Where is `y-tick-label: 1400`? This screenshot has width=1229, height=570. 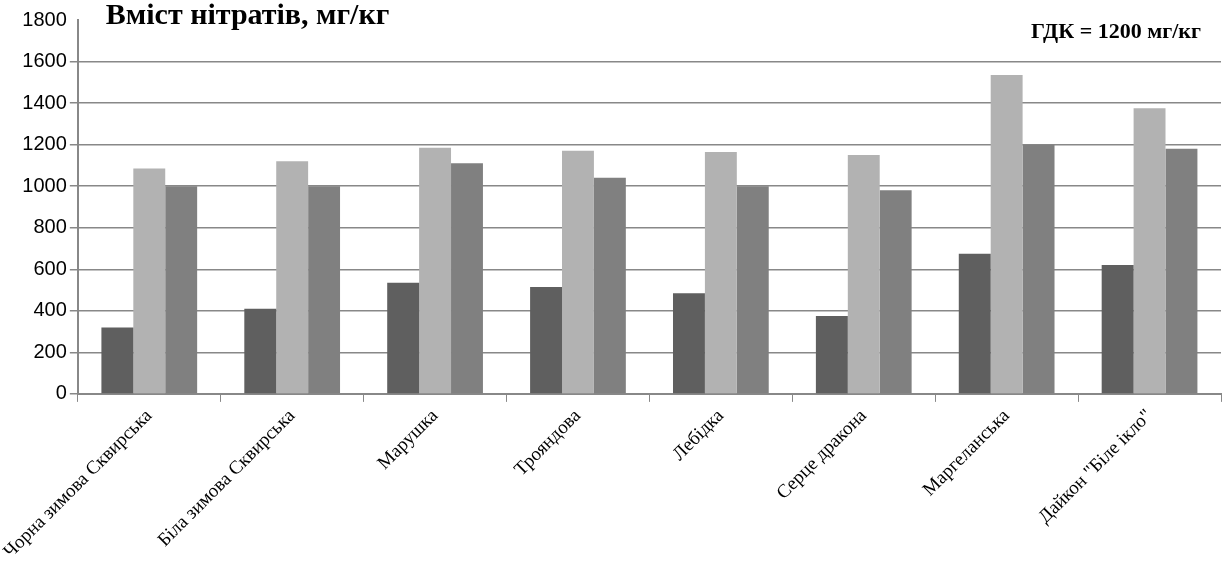
y-tick-label: 1400 is located at coordinates (44, 101).